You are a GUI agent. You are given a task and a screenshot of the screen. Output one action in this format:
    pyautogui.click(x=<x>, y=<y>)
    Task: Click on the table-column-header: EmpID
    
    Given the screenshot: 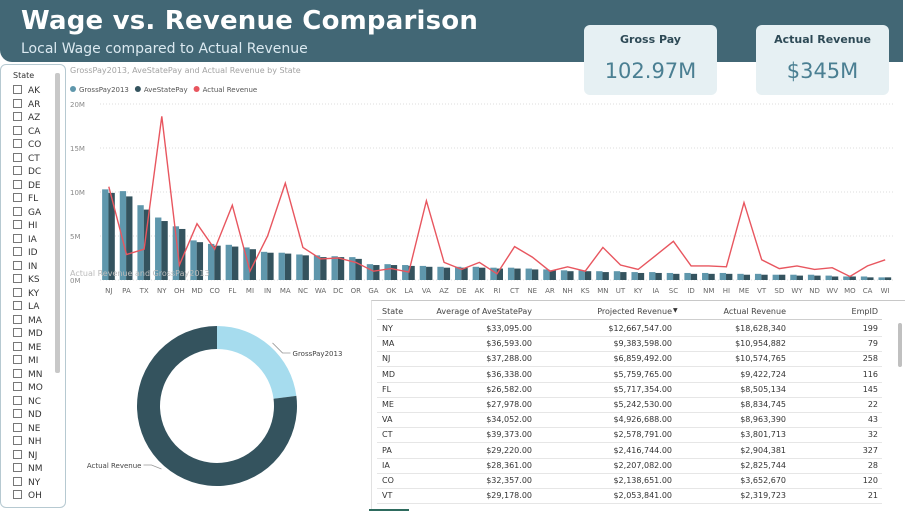 What is the action you would take?
    pyautogui.click(x=864, y=311)
    